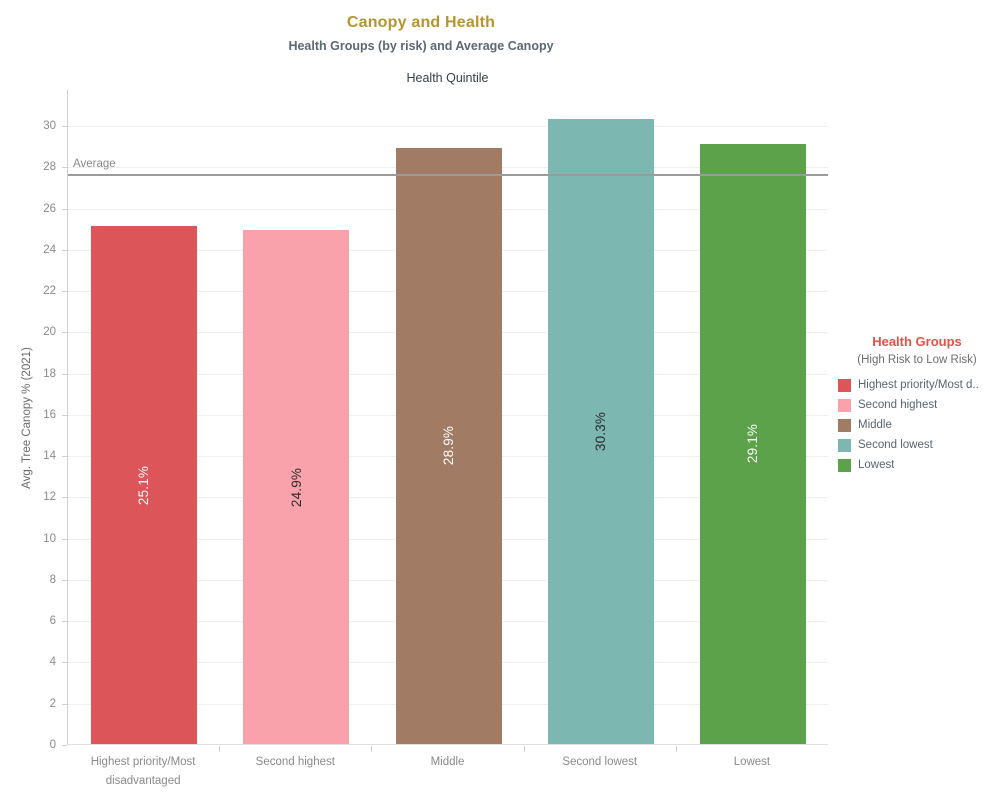  What do you see at coordinates (917, 341) in the screenshot?
I see `legend-title: Health Groups` at bounding box center [917, 341].